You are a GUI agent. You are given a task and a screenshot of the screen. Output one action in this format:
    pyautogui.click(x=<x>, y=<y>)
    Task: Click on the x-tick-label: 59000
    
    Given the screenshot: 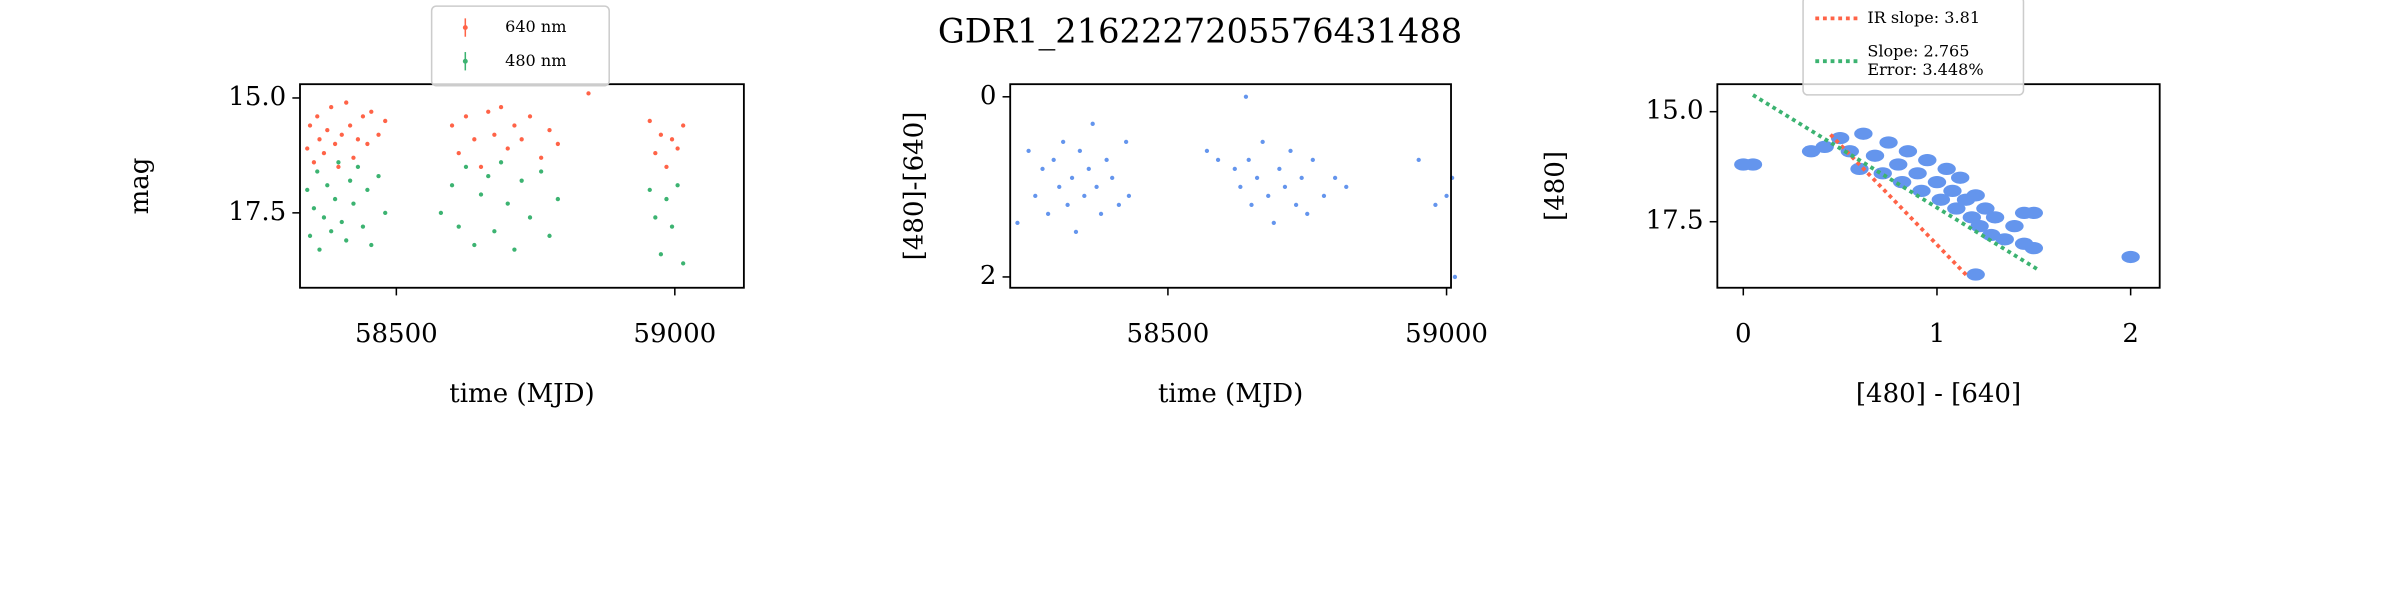 What is the action you would take?
    pyautogui.click(x=674, y=334)
    